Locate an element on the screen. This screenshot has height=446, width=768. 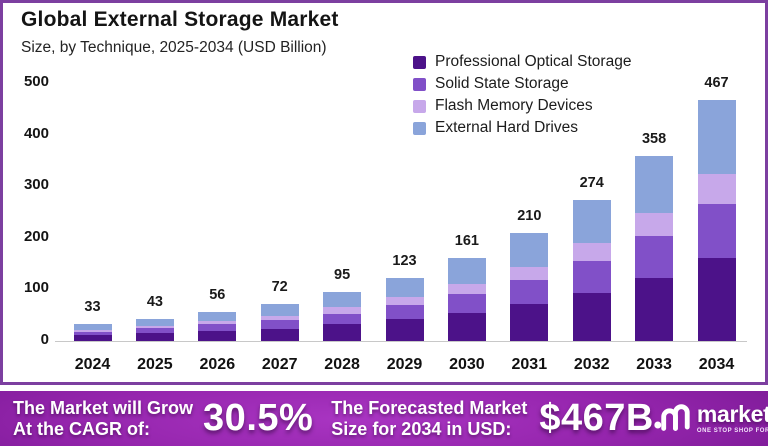
bar-total-label: 123 is located at coordinates (404, 260).